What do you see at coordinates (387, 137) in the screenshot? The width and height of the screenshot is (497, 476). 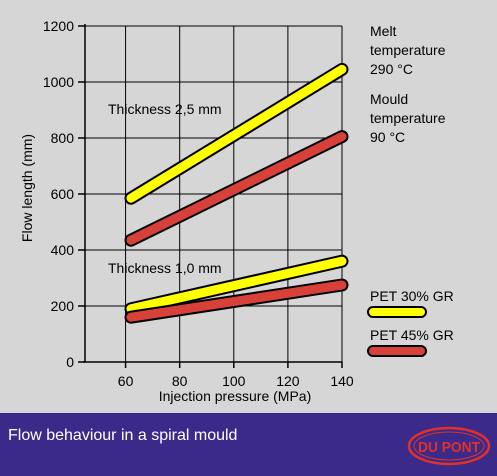 I see `mould-temperature-line-3: 90 °C` at bounding box center [387, 137].